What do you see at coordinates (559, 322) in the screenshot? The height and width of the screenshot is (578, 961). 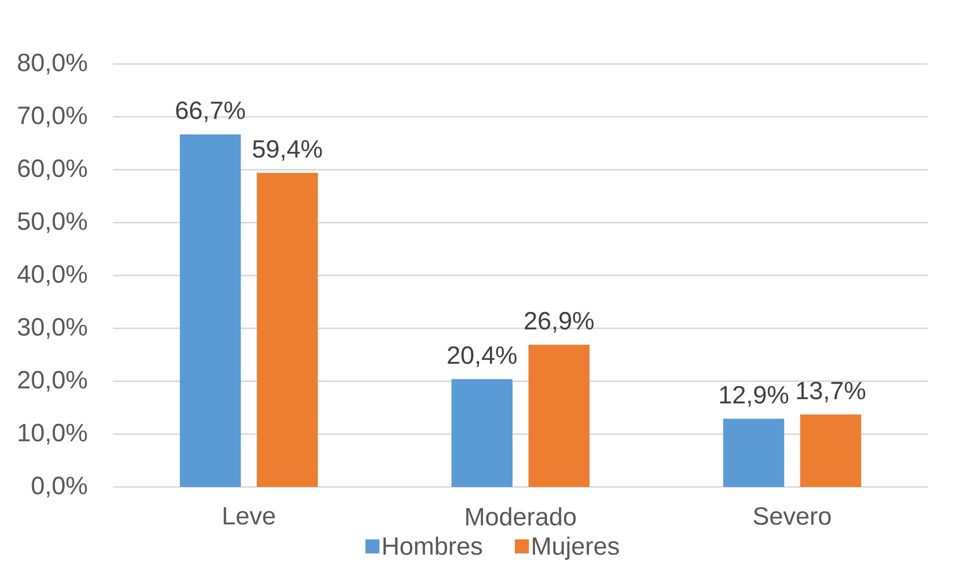 I see `data-label: 26,9%` at bounding box center [559, 322].